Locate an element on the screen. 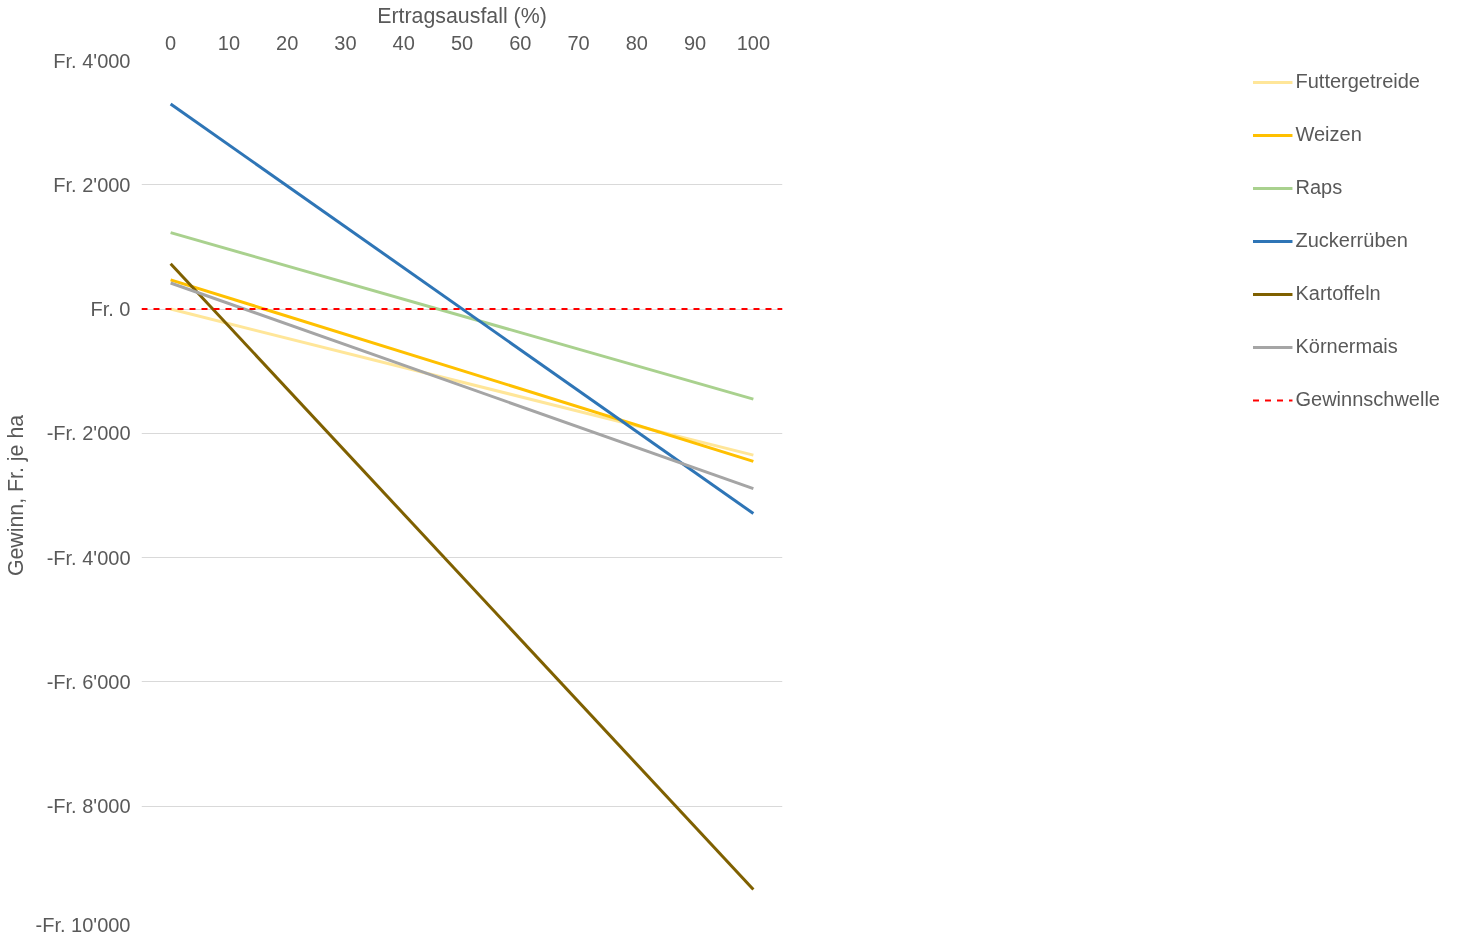 The height and width of the screenshot is (943, 1460). y-tick-label: -Fr. 2'000 is located at coordinates (88, 433).